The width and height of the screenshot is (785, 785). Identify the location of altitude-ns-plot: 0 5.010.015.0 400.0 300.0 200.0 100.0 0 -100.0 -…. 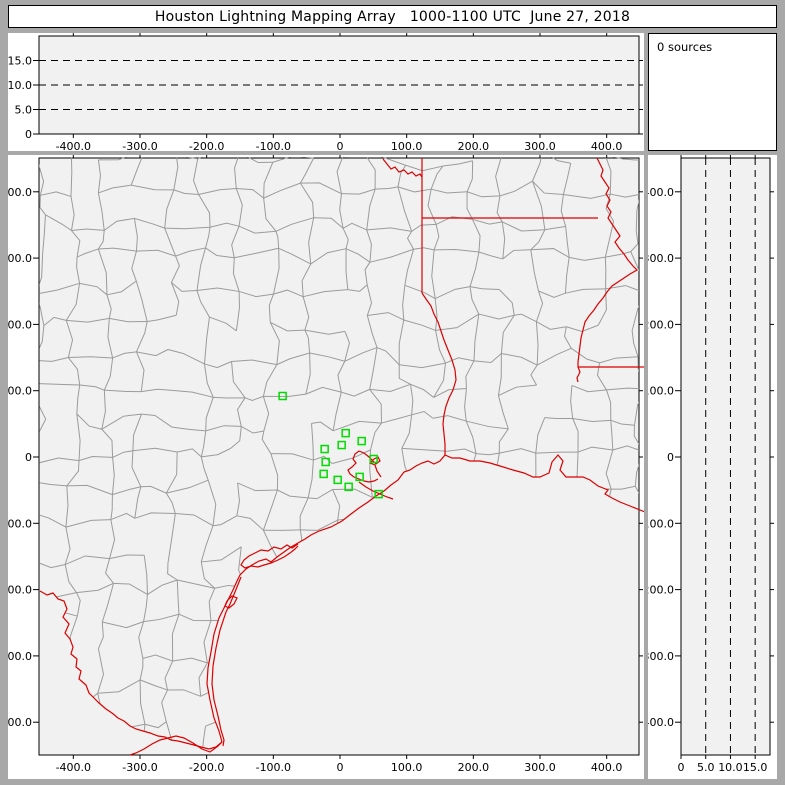
(712, 467).